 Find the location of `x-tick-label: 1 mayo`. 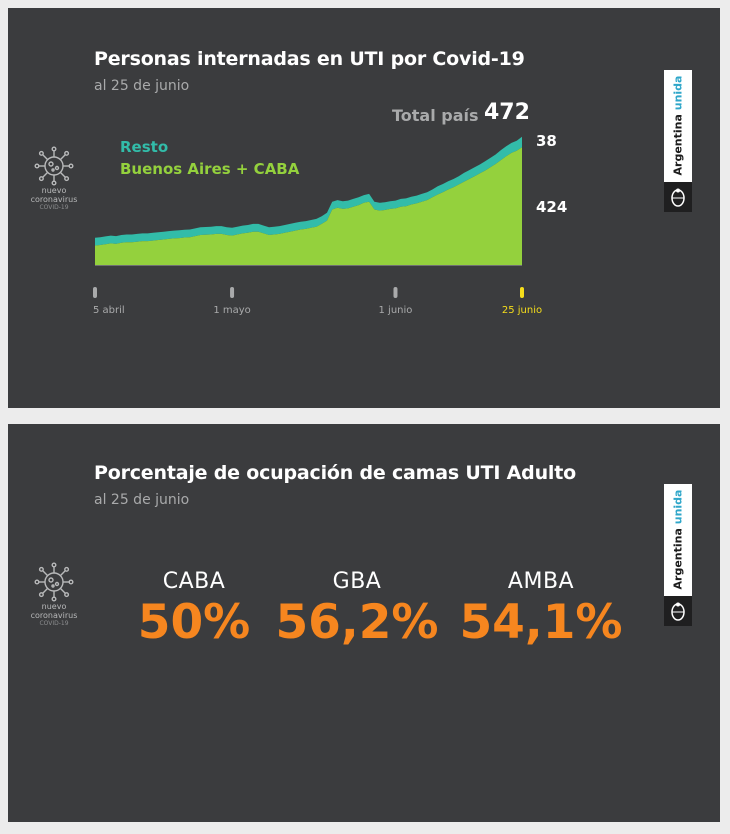

x-tick-label: 1 mayo is located at coordinates (231, 310).